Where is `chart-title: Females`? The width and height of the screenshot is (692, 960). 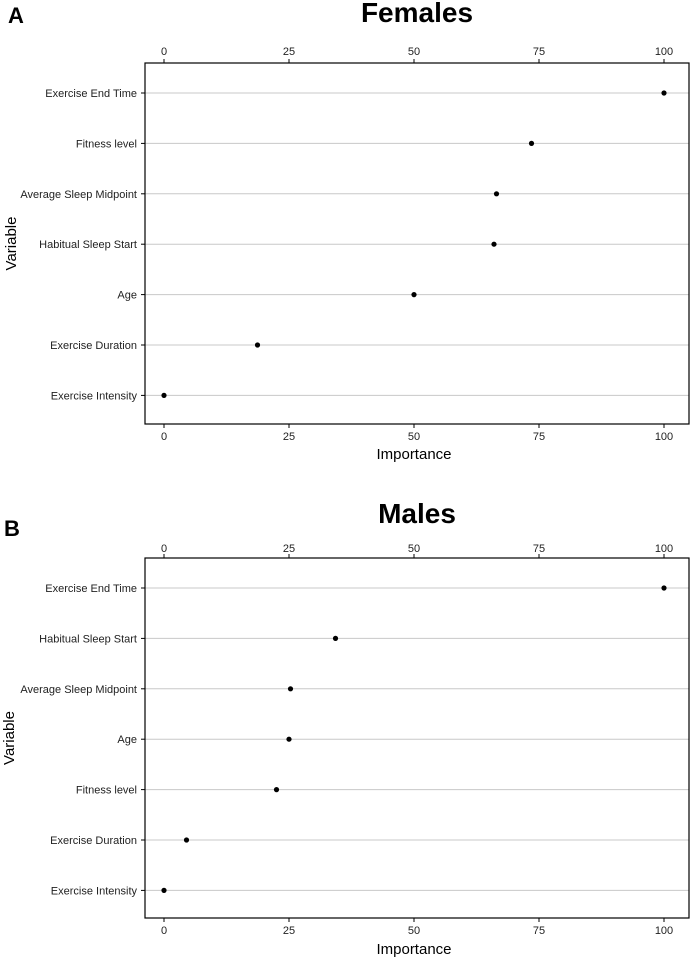 chart-title: Females is located at coordinates (417, 14).